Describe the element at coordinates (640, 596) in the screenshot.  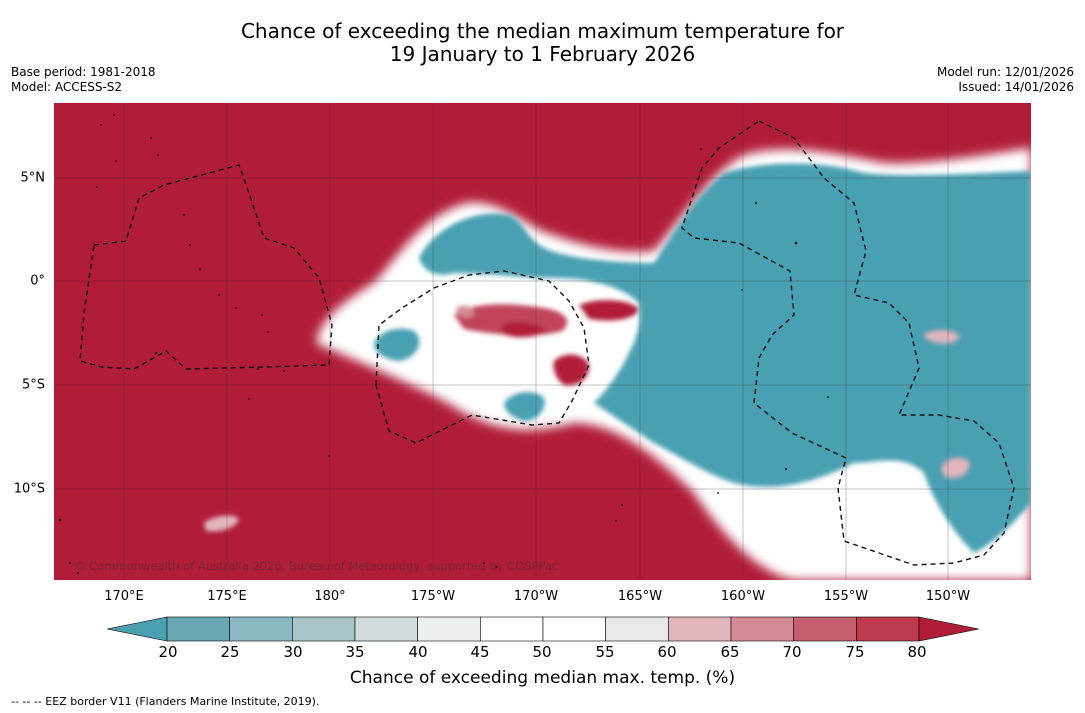
I see `lon-label: 165°W` at that location.